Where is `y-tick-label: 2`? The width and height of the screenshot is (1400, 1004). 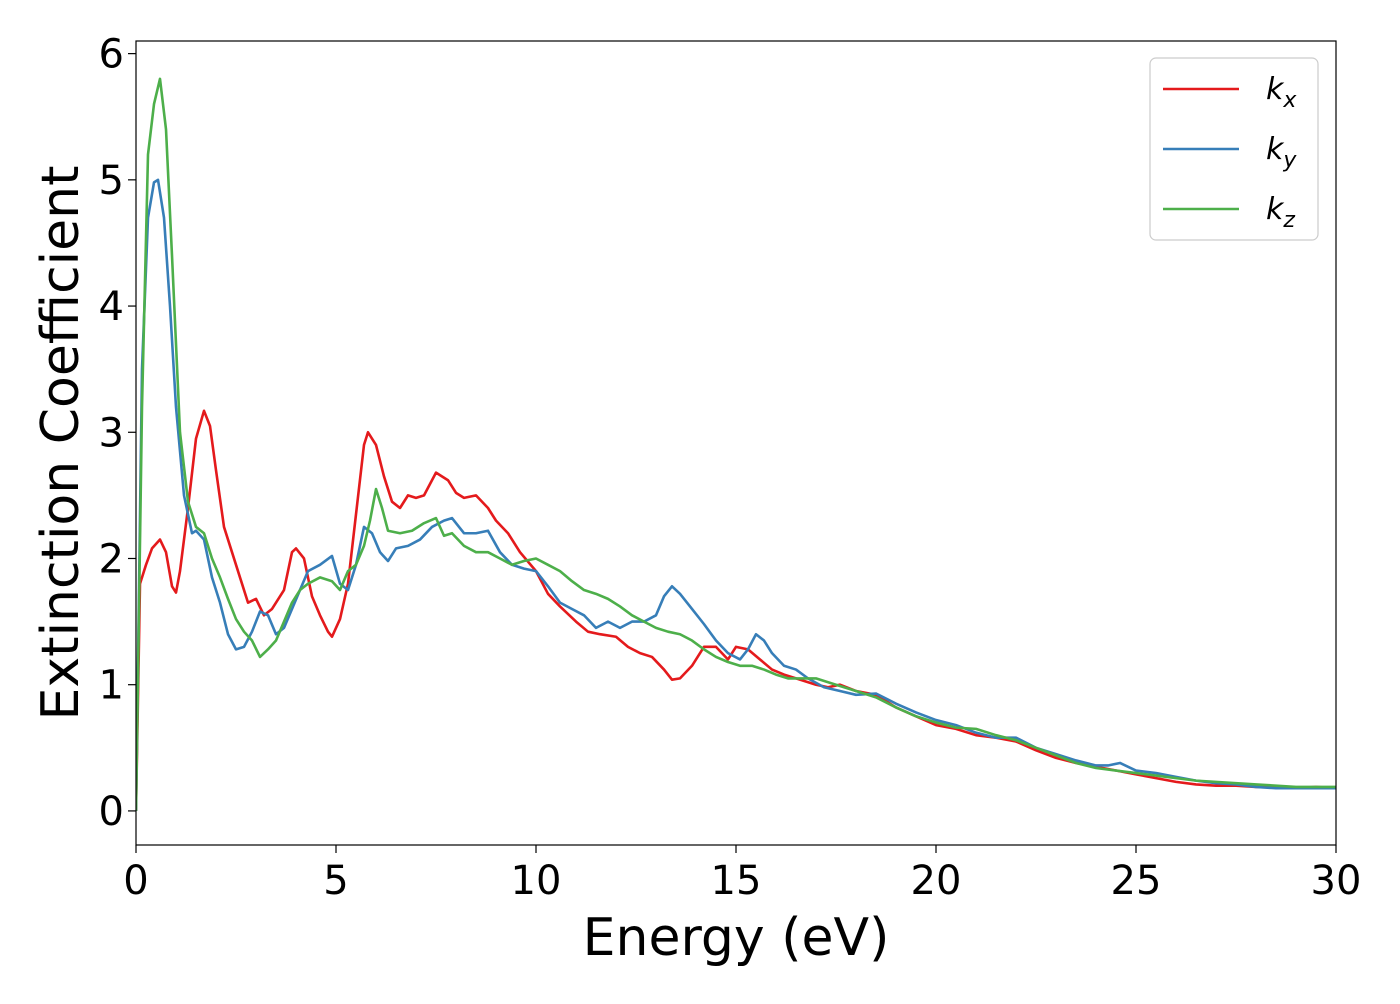
y-tick-label: 2 is located at coordinates (111, 559).